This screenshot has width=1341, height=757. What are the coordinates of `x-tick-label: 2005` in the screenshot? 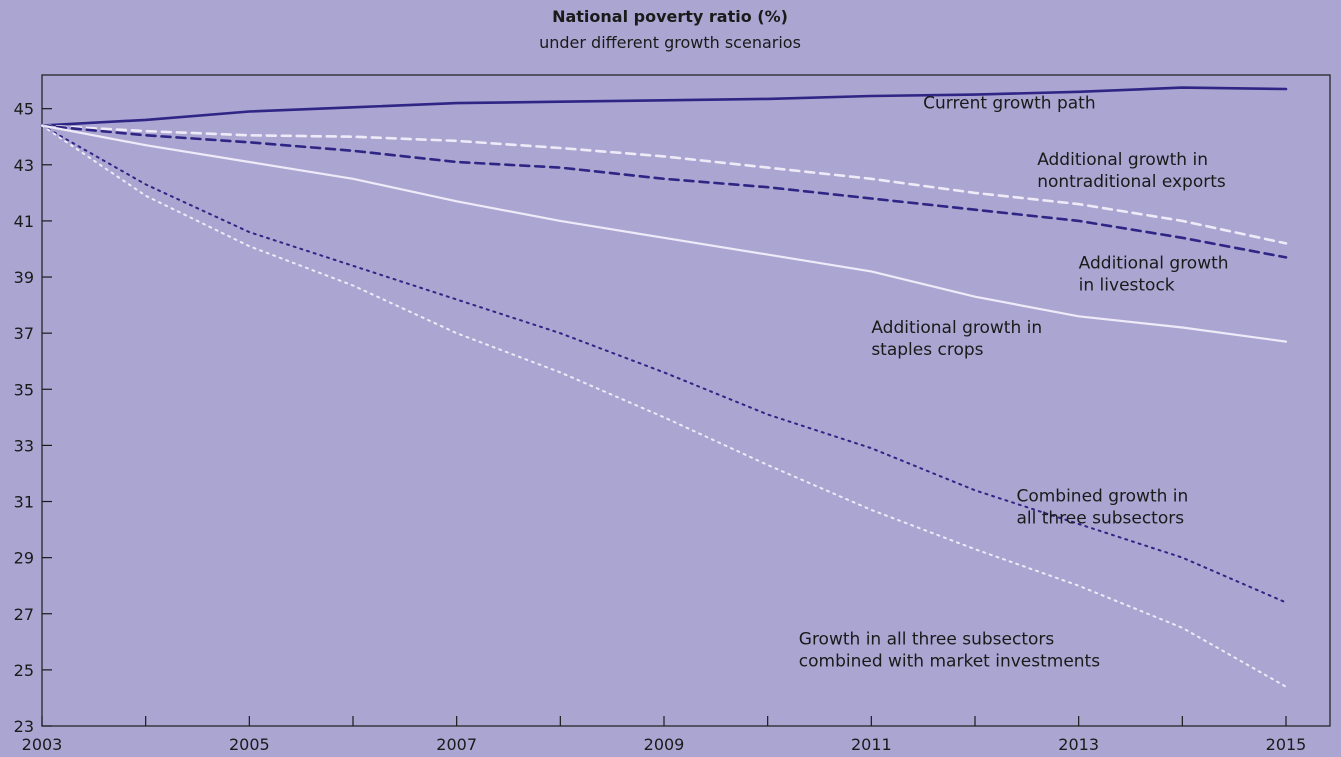 It's located at (249, 744).